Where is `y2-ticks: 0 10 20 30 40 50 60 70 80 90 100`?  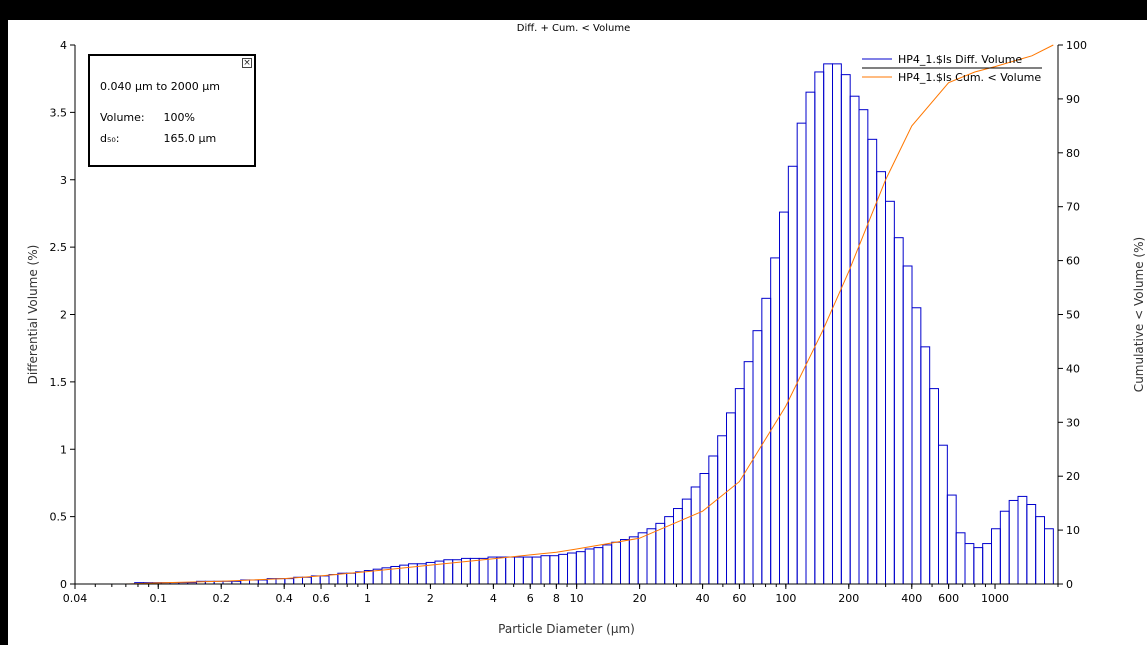
y2-ticks: 0 10 20 30 40 50 60 70 80 90 100 is located at coordinates (1072, 315).